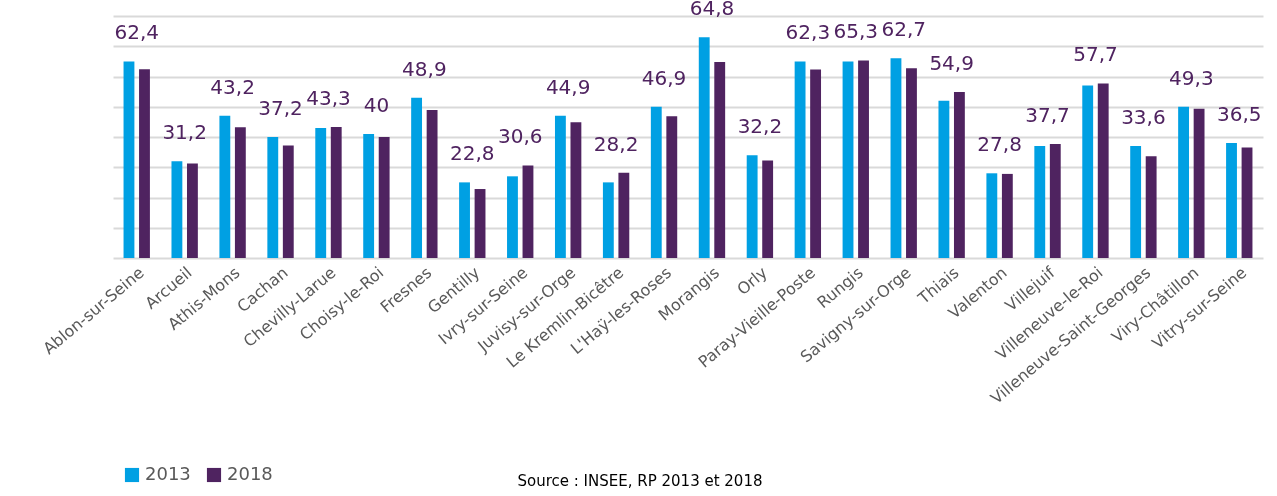  I want to click on legend-label: 2018, so click(250, 473).